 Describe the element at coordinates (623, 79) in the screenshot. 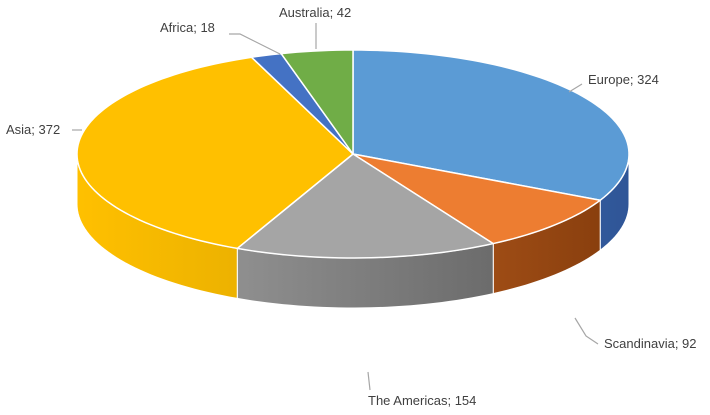

I see `data-label-europe: Europe; 324` at that location.